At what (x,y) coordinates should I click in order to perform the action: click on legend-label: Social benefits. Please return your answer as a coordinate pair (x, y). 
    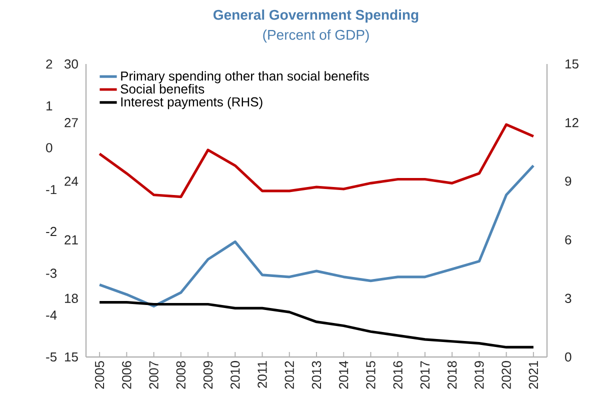
    Looking at the image, I should click on (162, 89).